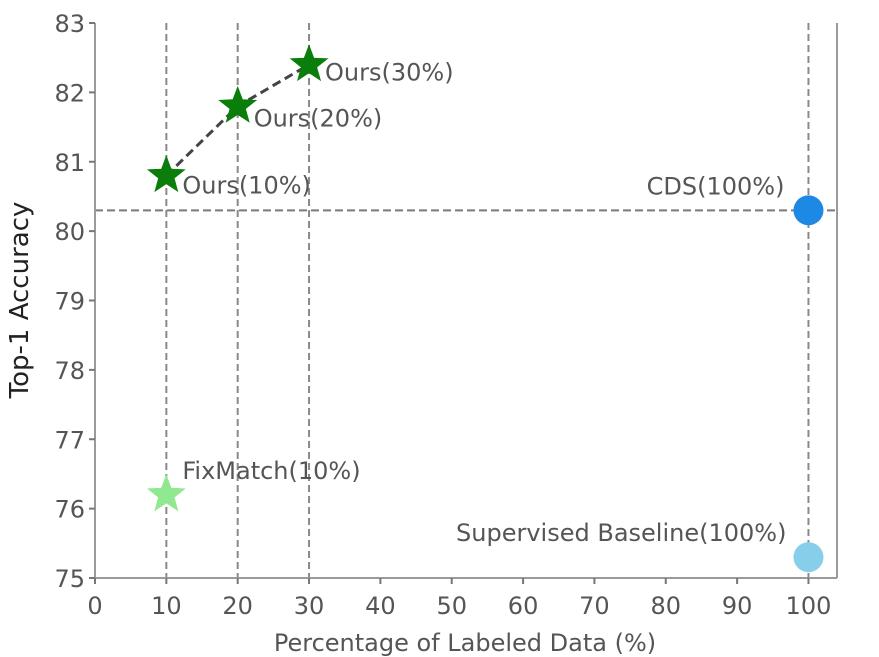 This screenshot has height=657, width=879. Describe the element at coordinates (69, 440) in the screenshot. I see `y-tick-label: 77` at that location.